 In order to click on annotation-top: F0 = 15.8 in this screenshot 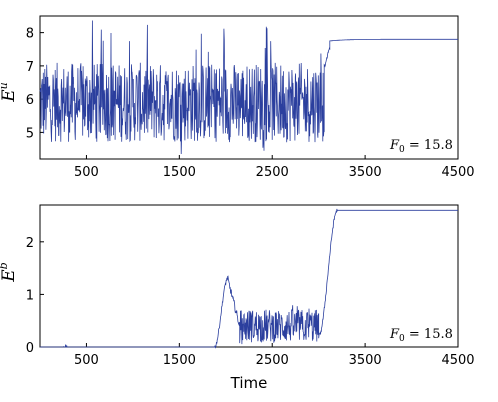, I will do `click(421, 146)`.